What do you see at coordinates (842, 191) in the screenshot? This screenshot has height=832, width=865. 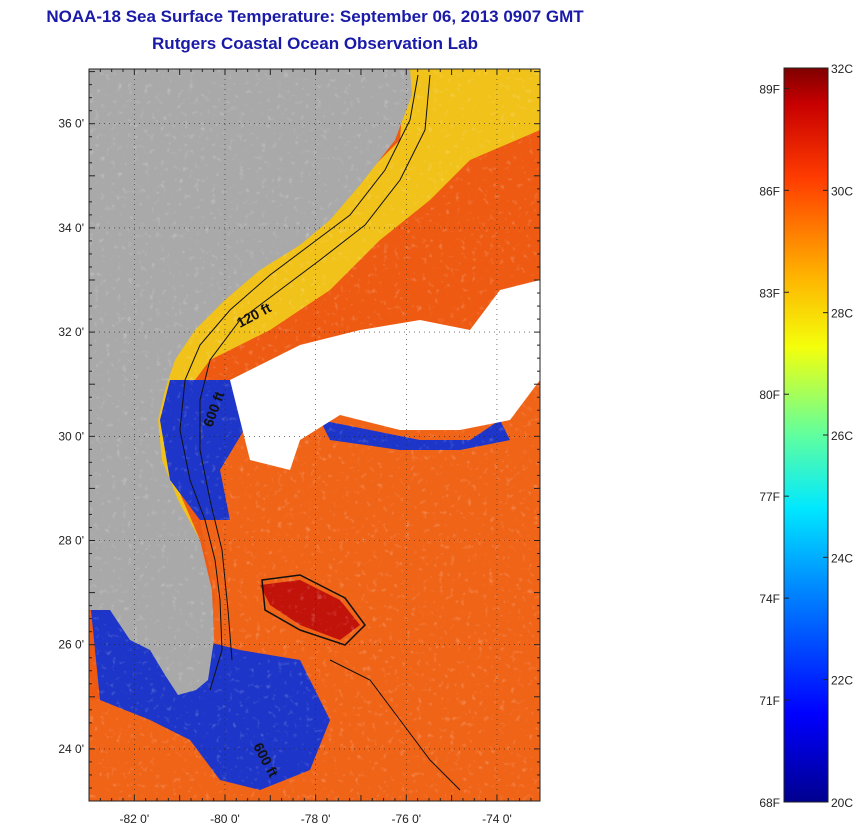 I see `colorbar-celsius-label: 30C` at bounding box center [842, 191].